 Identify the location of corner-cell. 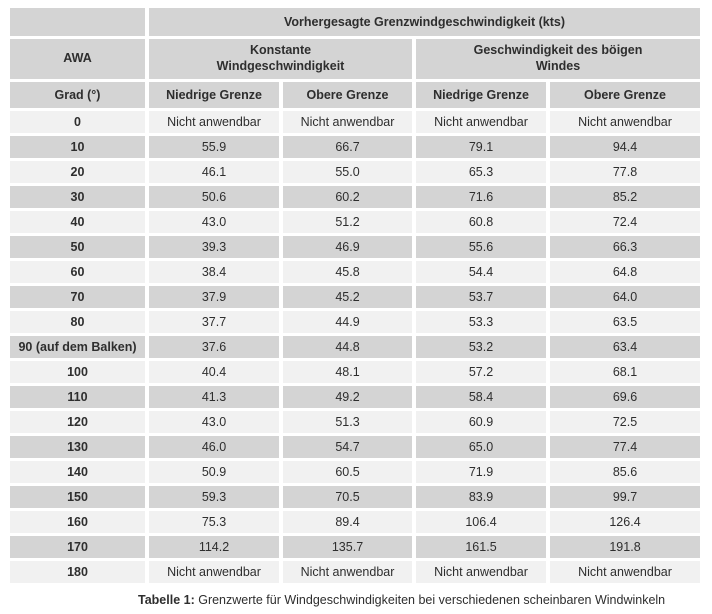
(77, 22).